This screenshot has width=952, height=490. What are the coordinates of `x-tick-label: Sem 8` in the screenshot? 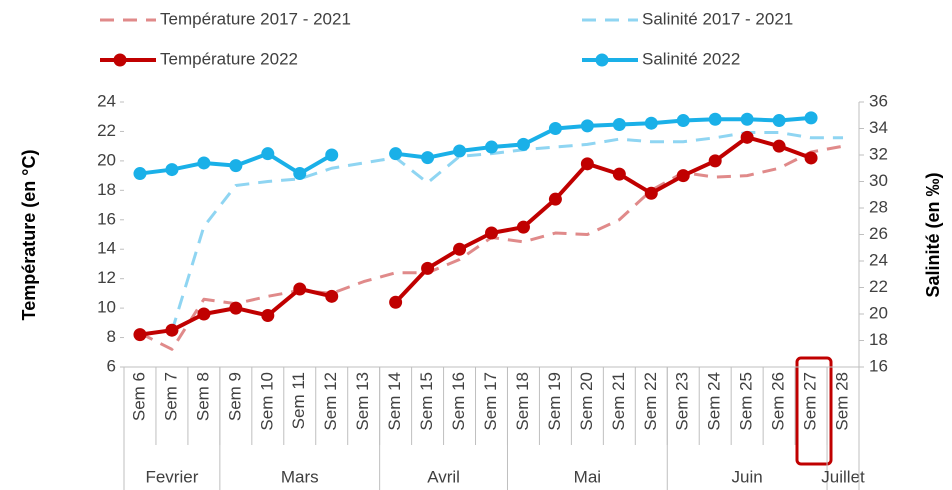 It's located at (202, 396).